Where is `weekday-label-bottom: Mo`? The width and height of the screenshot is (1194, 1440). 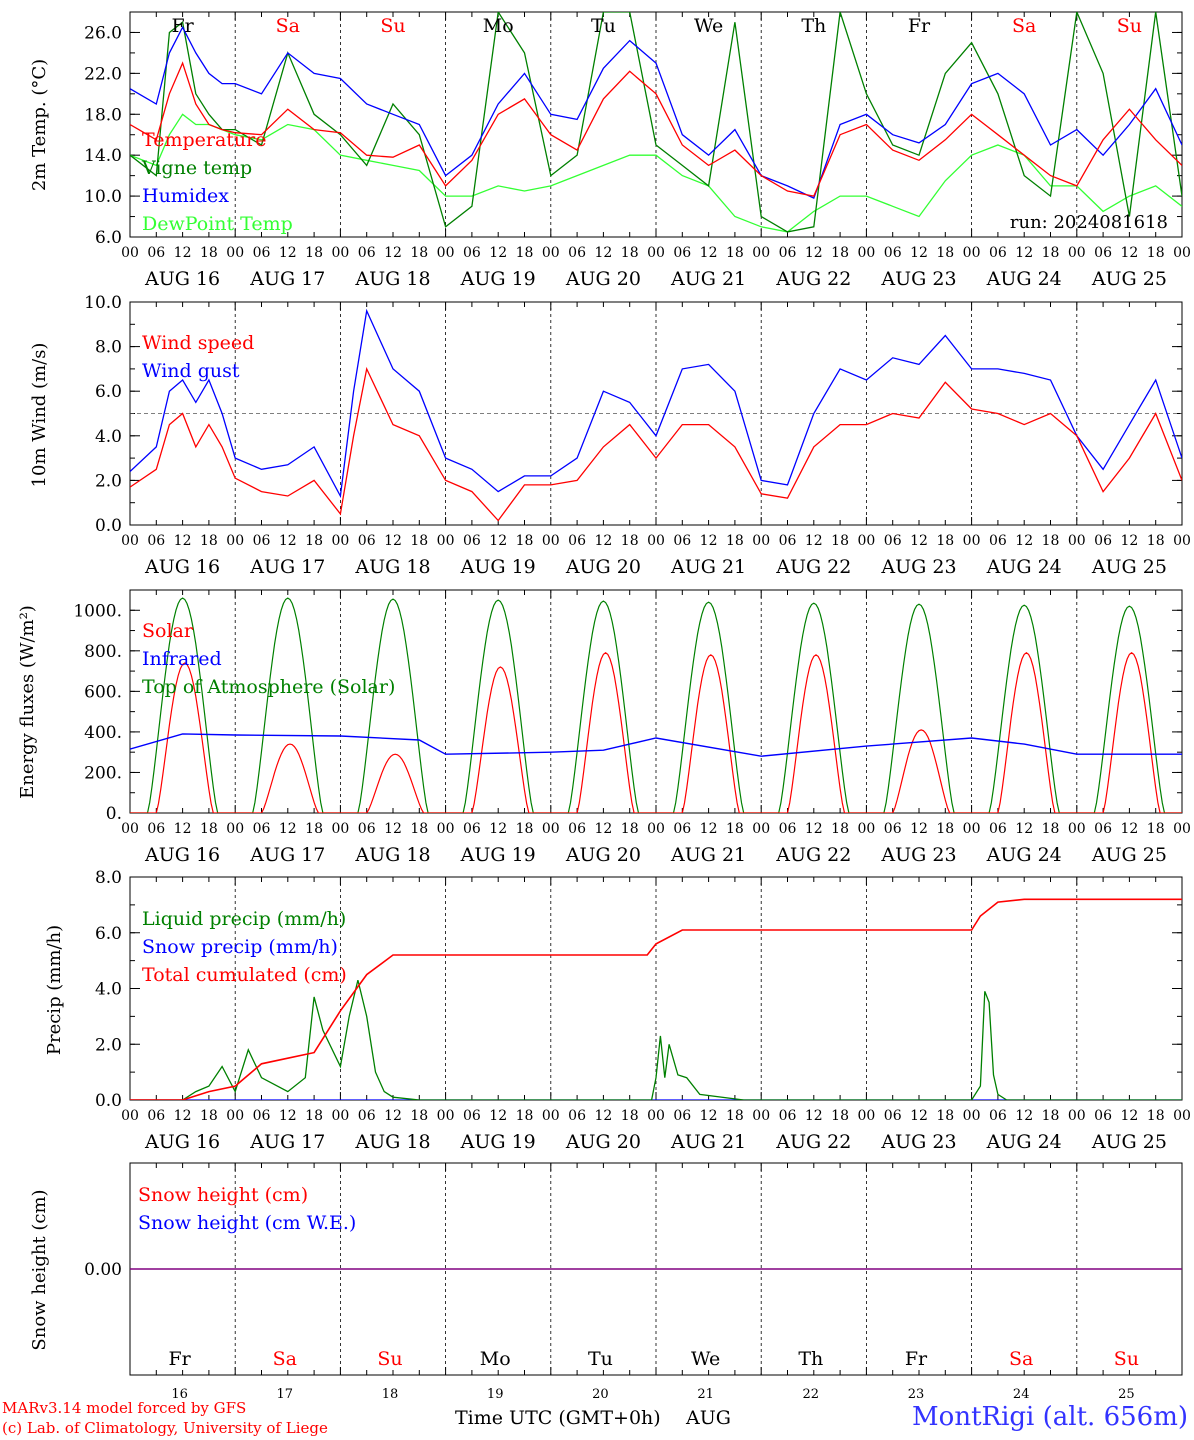 weekday-label-bottom: Mo is located at coordinates (495, 1359).